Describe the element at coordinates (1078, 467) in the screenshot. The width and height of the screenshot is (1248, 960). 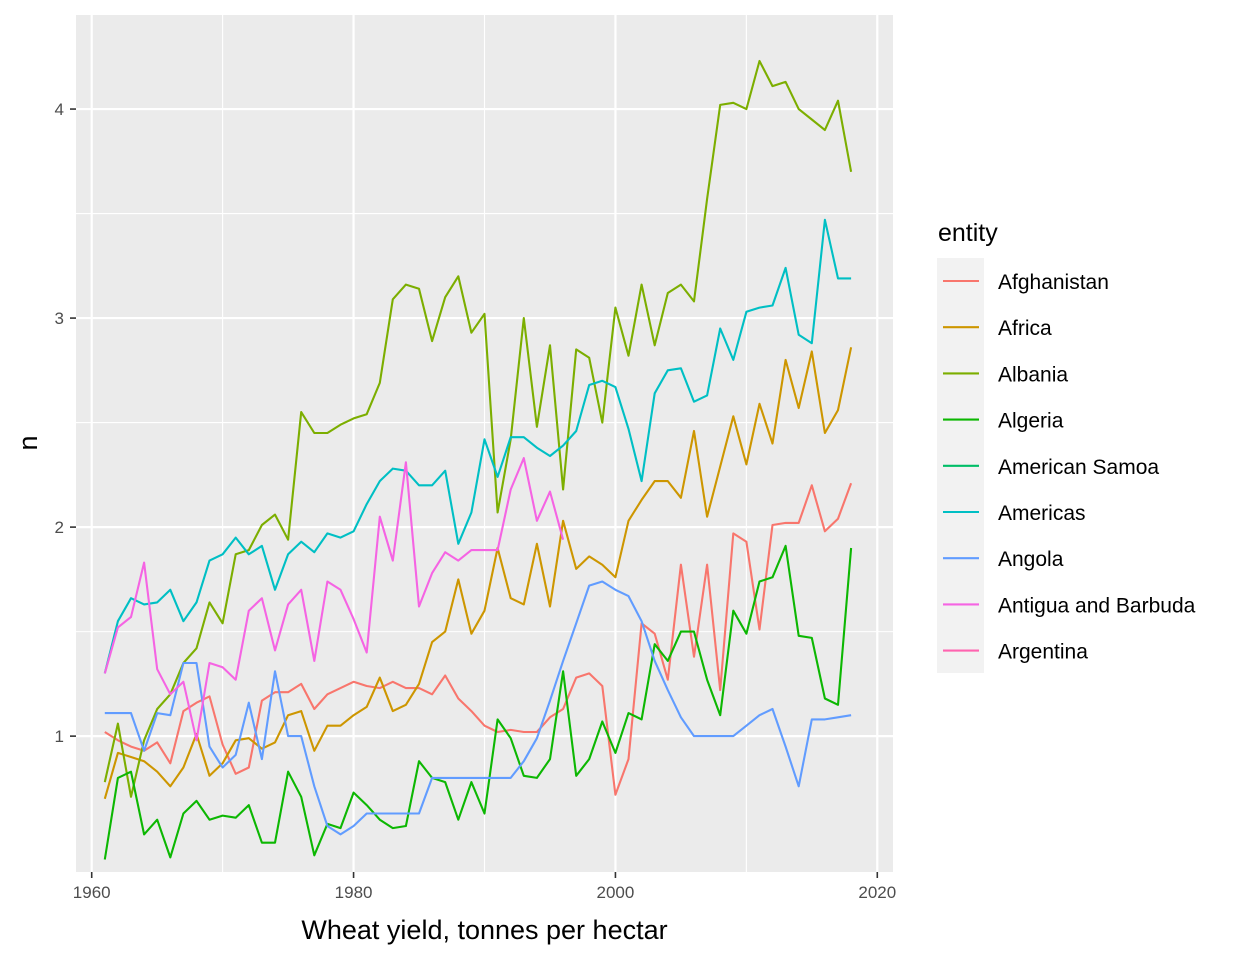
I see `legend-label-american-samoa: American Samoa` at that location.